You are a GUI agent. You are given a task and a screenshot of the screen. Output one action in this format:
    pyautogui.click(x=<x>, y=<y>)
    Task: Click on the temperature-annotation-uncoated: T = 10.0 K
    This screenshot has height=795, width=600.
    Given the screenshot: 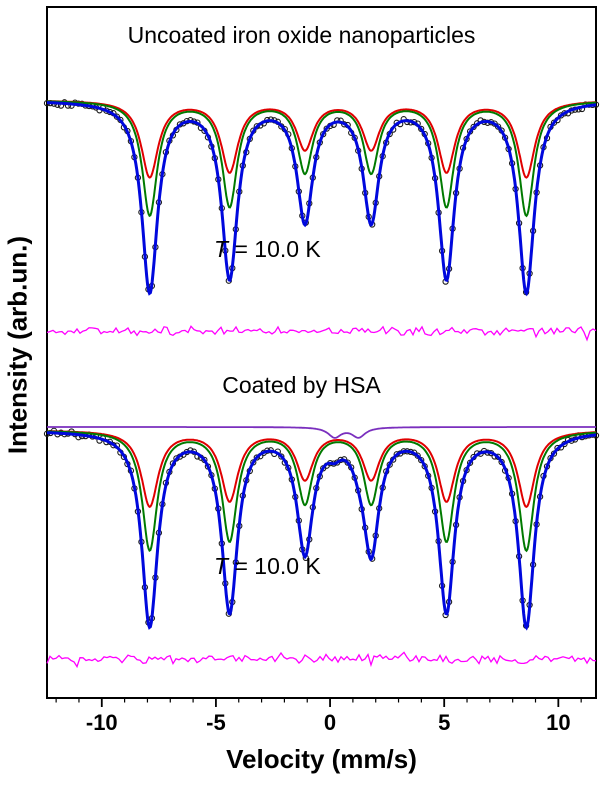 What is the action you would take?
    pyautogui.click(x=267, y=249)
    